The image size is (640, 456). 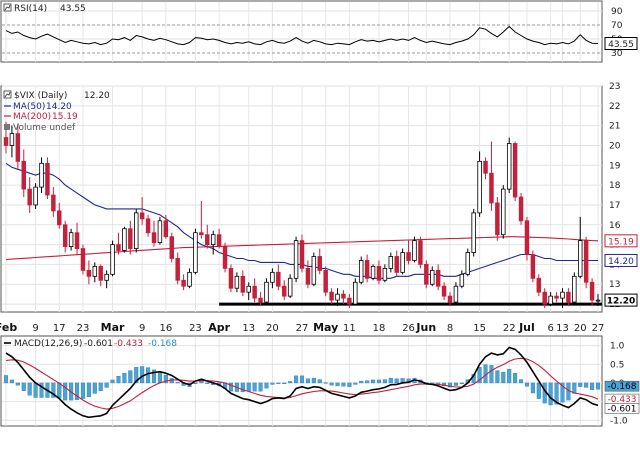 What do you see at coordinates (408, 328) in the screenshot?
I see `x-tick-label: 26` at bounding box center [408, 328].